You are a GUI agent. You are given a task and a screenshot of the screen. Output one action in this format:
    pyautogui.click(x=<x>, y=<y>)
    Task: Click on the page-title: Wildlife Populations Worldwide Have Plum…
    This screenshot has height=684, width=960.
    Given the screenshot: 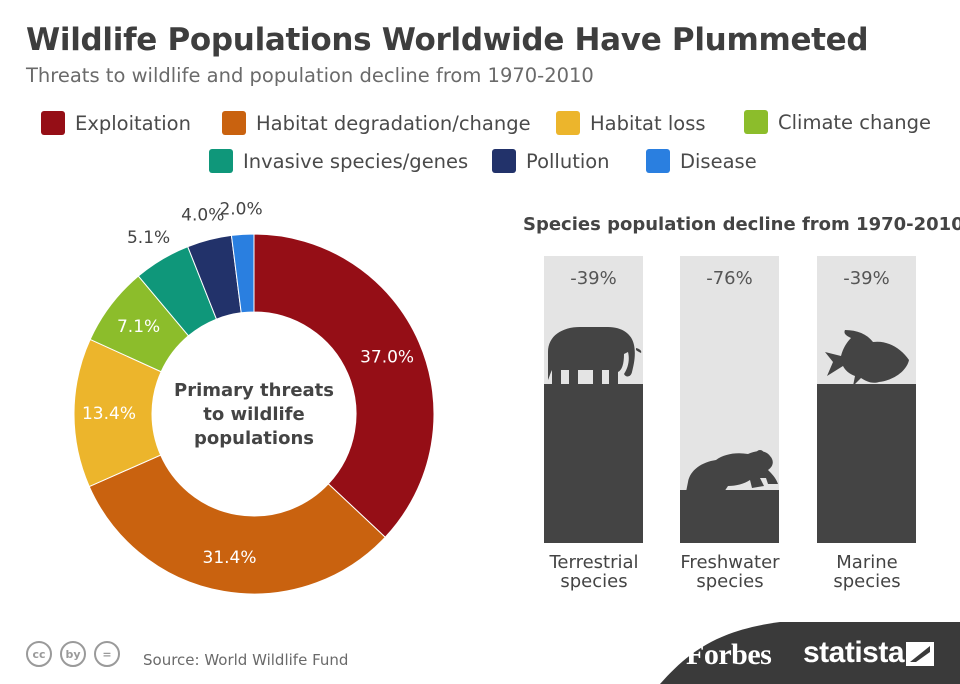 What is the action you would take?
    pyautogui.click(x=447, y=40)
    